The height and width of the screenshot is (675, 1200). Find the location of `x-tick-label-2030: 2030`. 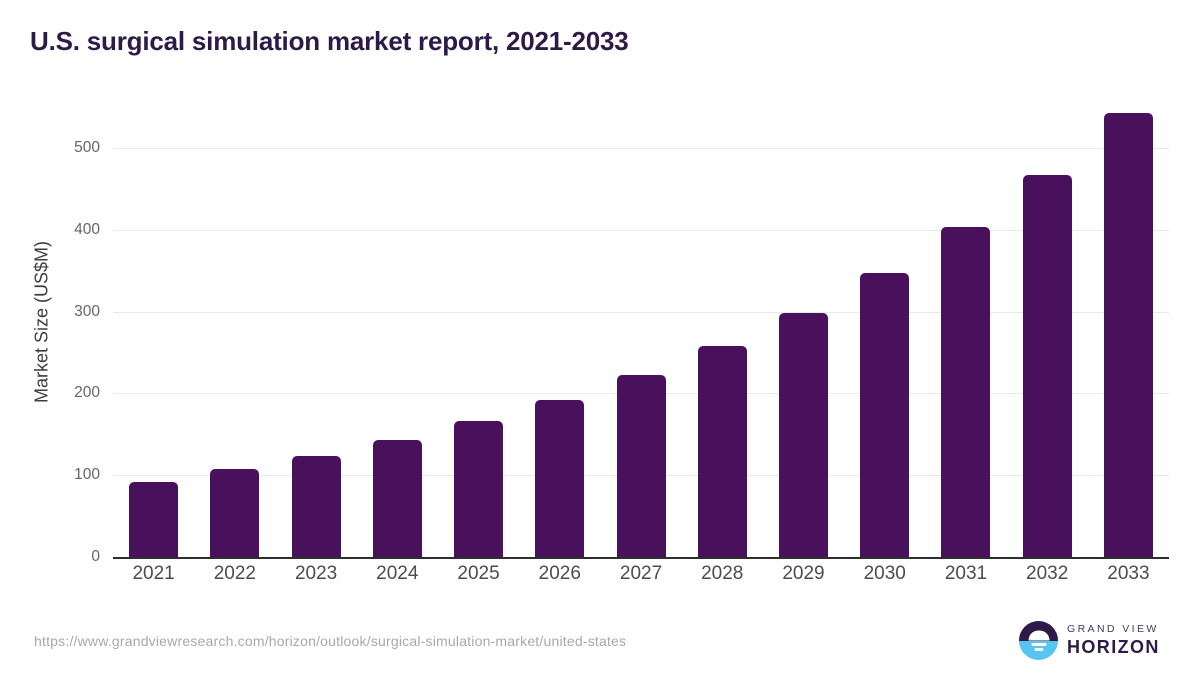

x-tick-label-2030: 2030 is located at coordinates (884, 573).